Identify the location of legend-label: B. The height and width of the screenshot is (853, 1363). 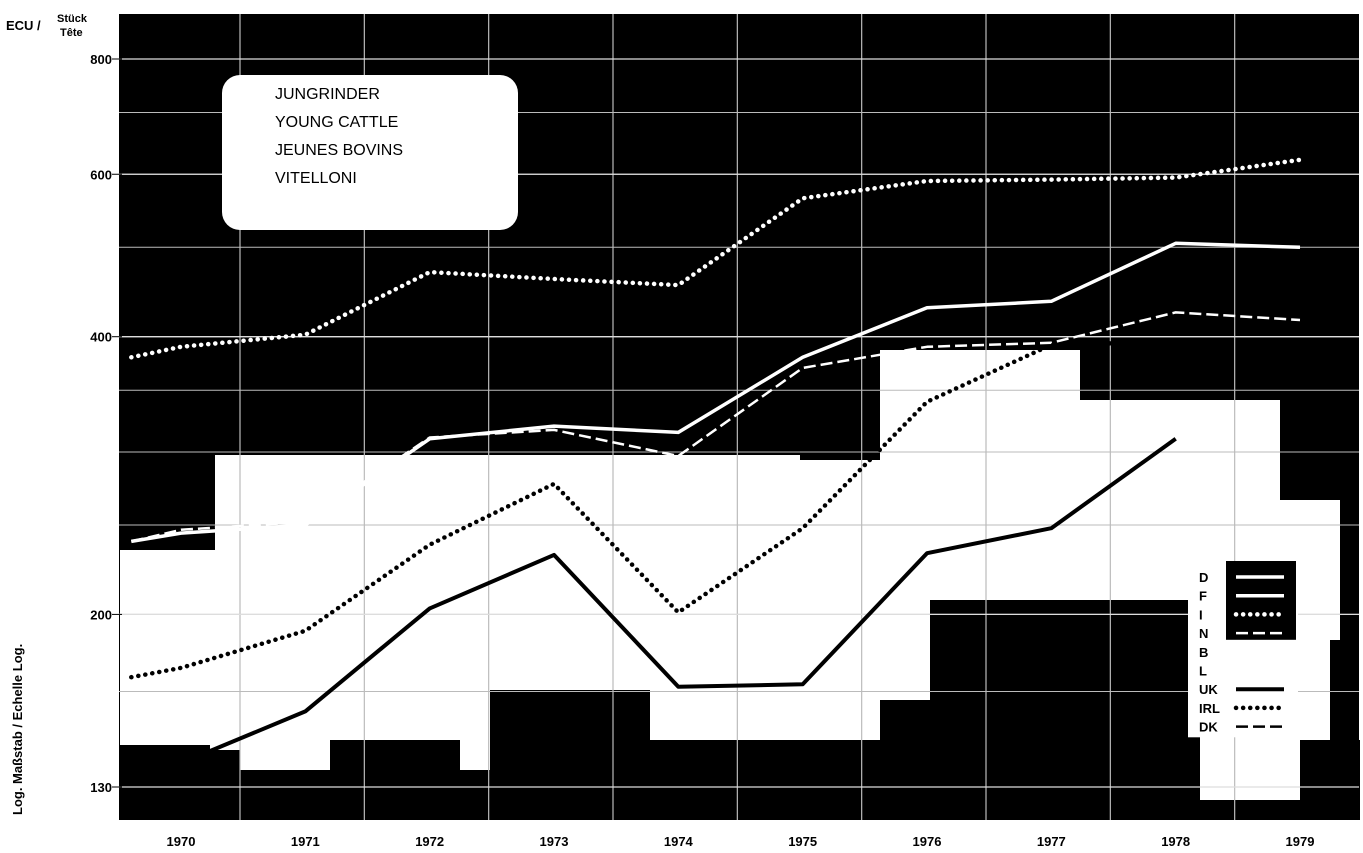
(1203, 652).